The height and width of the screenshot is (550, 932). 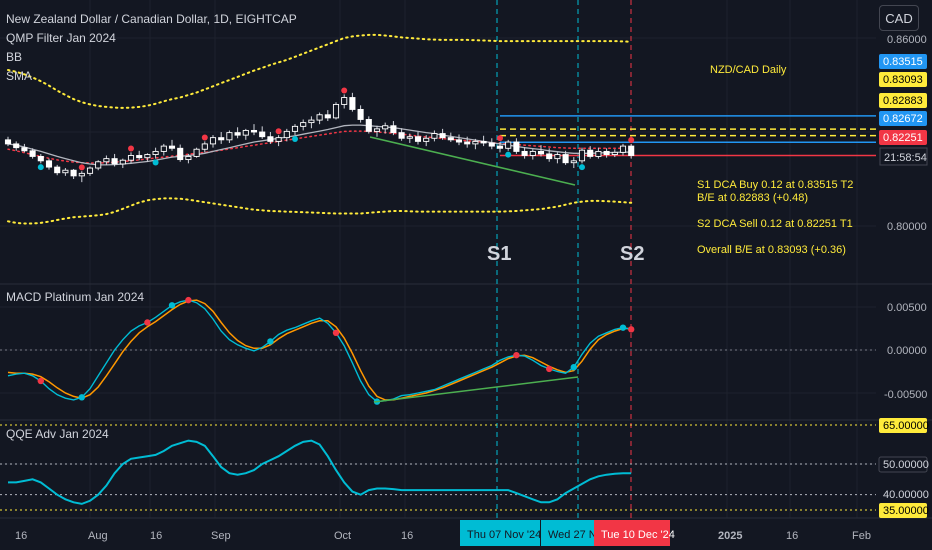 I want to click on overall-be-annotation: Overall B/E at 0.83093 (+0.36), so click(x=771, y=250).